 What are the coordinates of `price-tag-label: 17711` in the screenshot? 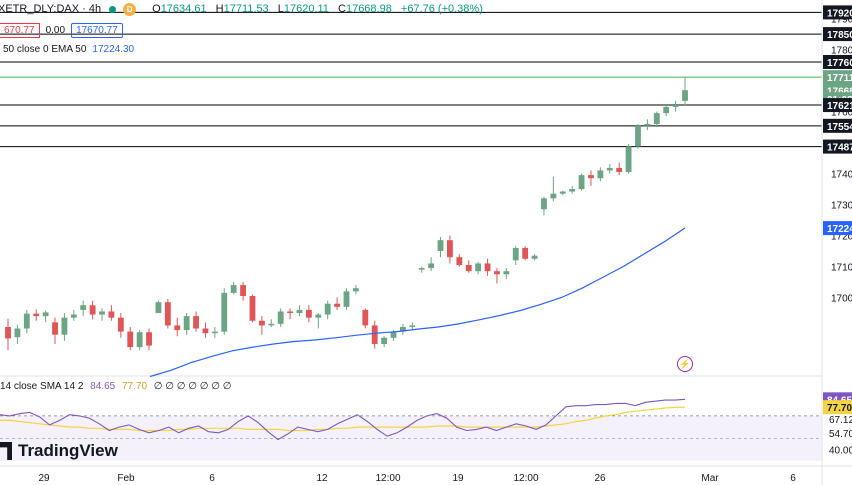 It's located at (839, 78).